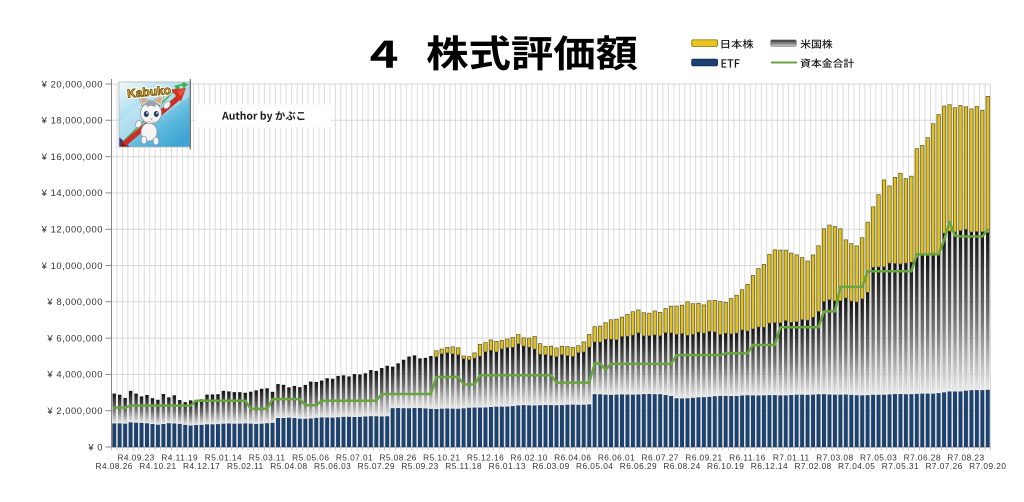 The width and height of the screenshot is (1024, 502). What do you see at coordinates (900, 466) in the screenshot?
I see `svg-text: R7.05.31` at bounding box center [900, 466].